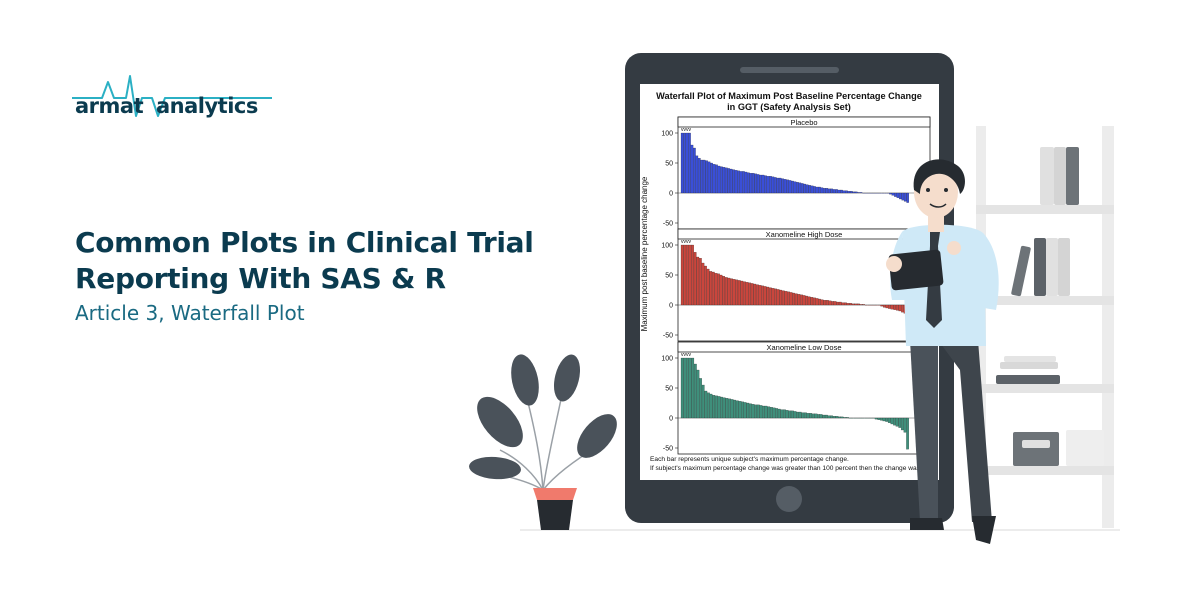 The image size is (1200, 600). Describe the element at coordinates (1108, 327) in the screenshot. I see `shelf-post-right` at that location.